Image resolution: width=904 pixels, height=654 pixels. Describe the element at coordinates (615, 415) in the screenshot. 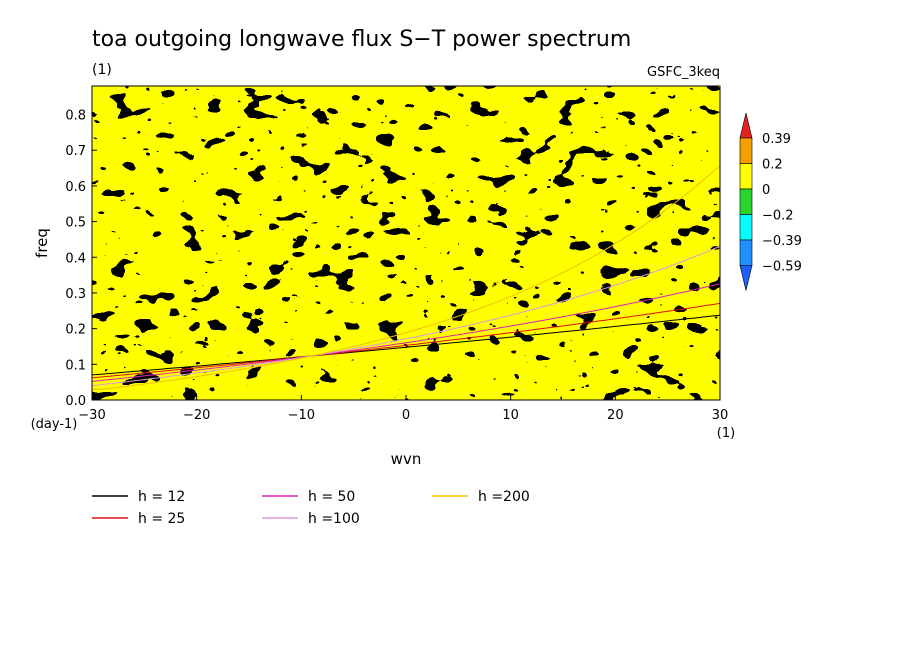

I see `x-tick-label: 20` at that location.